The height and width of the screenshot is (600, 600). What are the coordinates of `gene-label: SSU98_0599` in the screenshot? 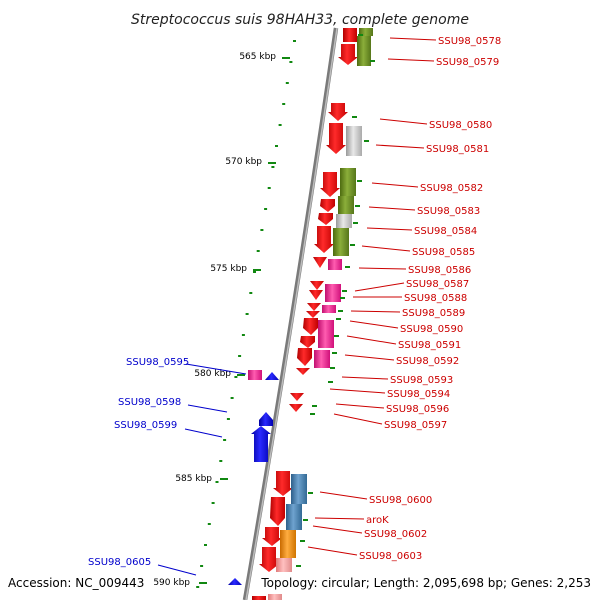 It's located at (145, 425).